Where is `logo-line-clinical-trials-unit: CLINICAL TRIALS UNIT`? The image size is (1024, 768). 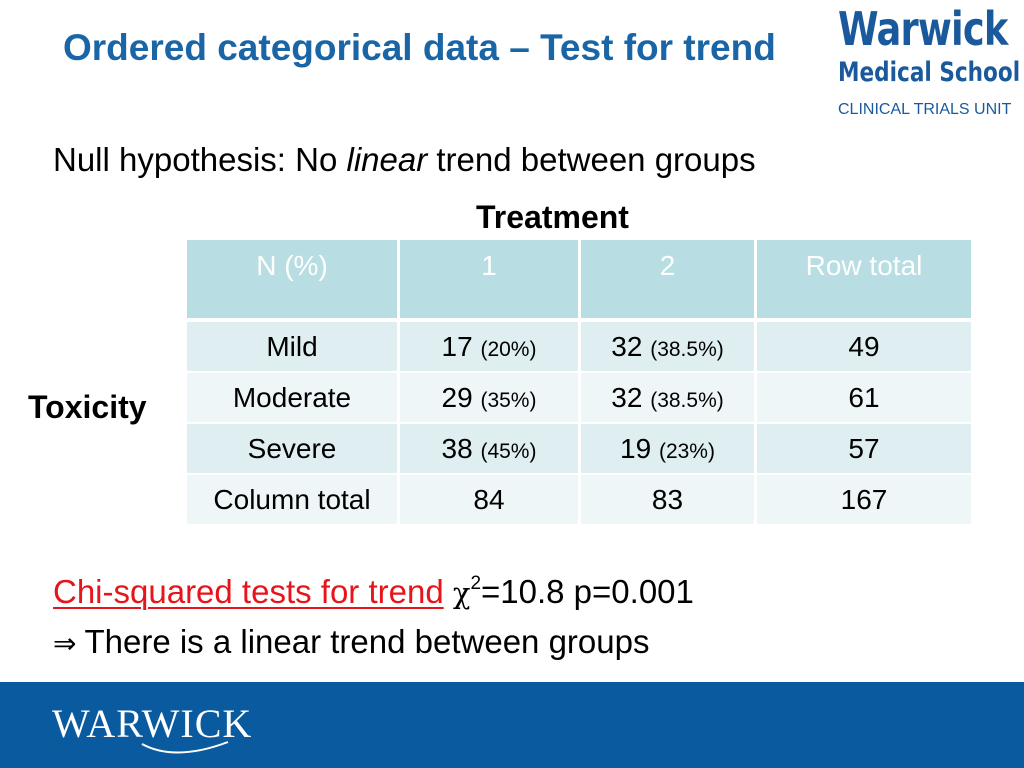 logo-line-clinical-trials-unit: CLINICAL TRIALS UNIT is located at coordinates (925, 109).